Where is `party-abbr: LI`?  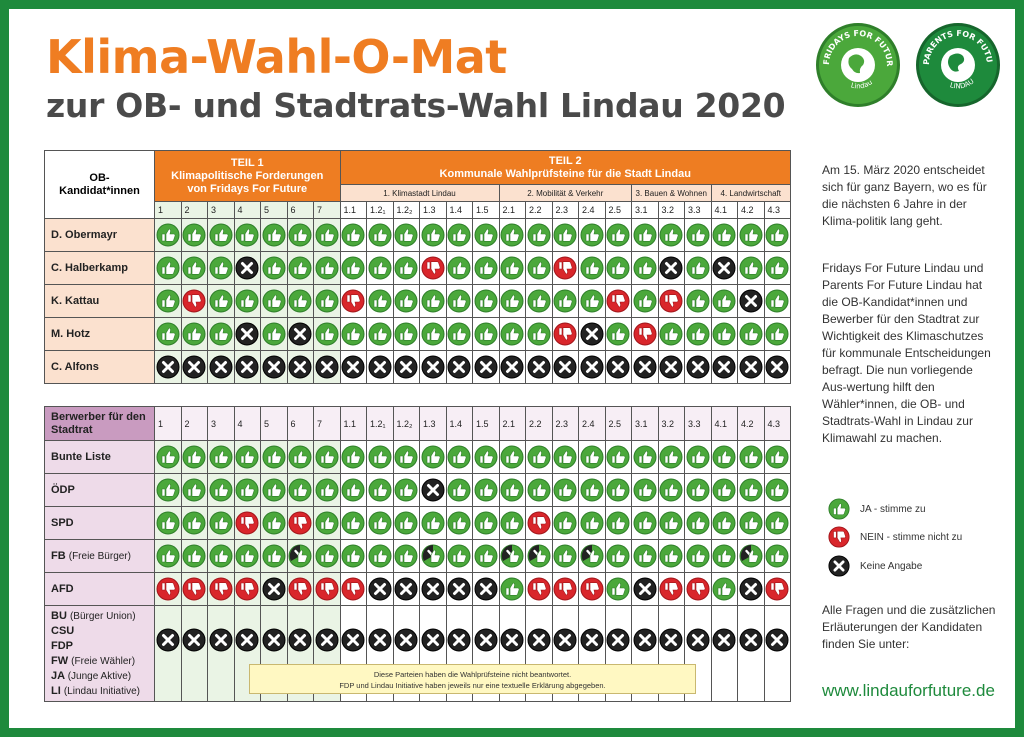 party-abbr: LI is located at coordinates (56, 691).